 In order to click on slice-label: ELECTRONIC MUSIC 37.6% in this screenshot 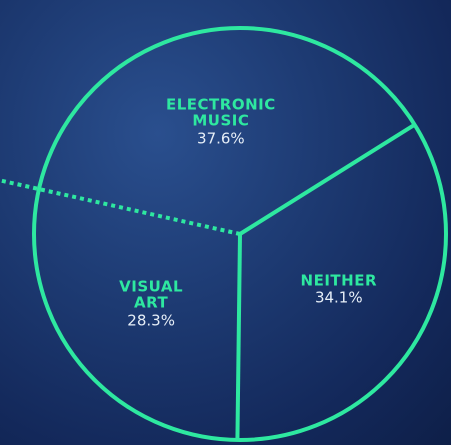, I will do `click(221, 121)`.